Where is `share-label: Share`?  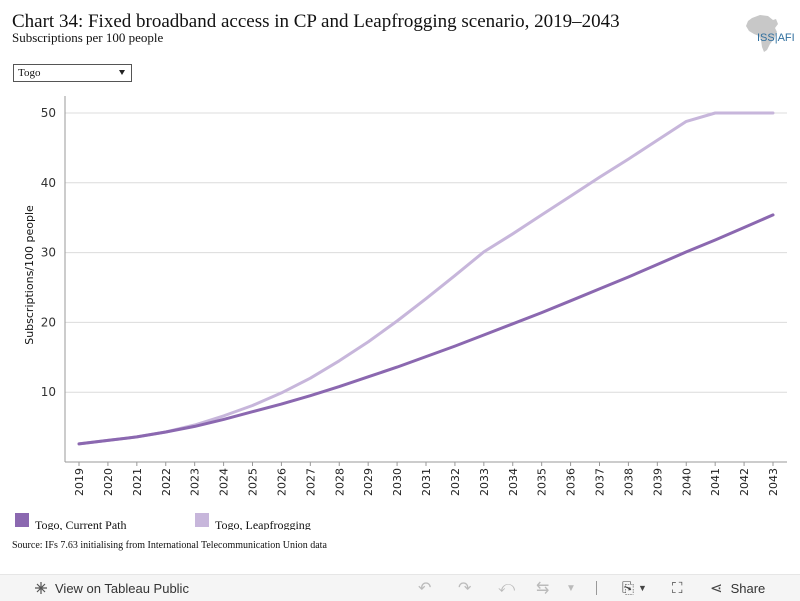 share-label: Share is located at coordinates (748, 588).